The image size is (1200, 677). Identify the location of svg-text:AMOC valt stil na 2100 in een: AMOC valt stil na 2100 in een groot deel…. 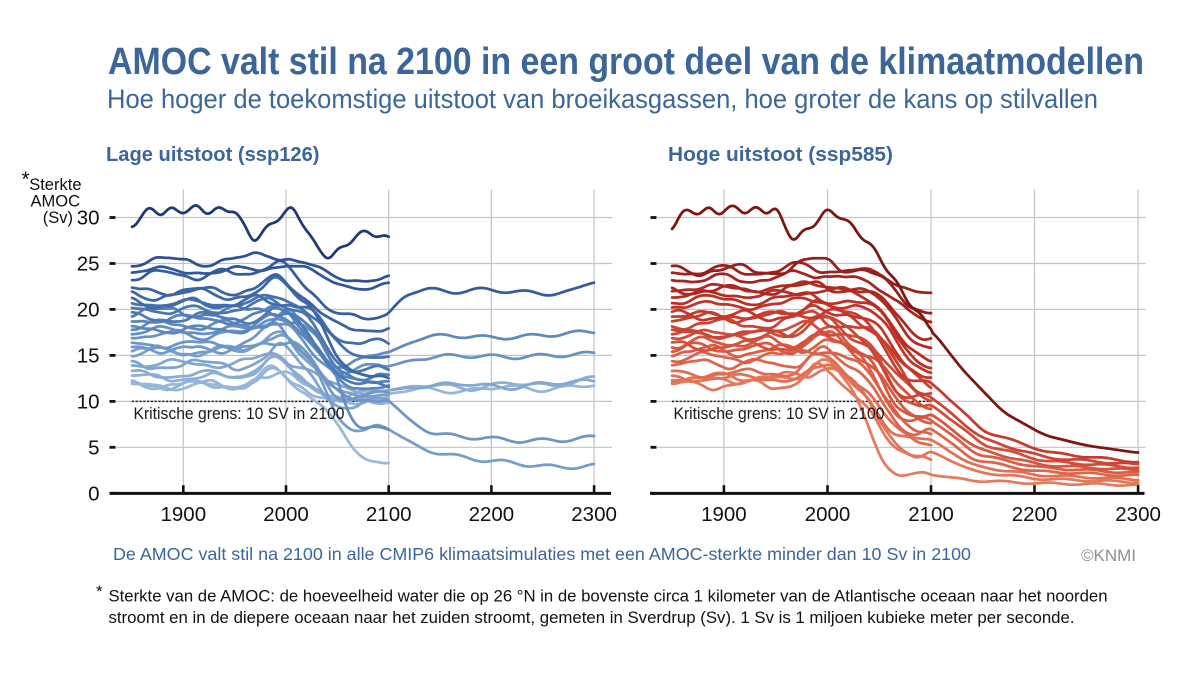
(626, 62).